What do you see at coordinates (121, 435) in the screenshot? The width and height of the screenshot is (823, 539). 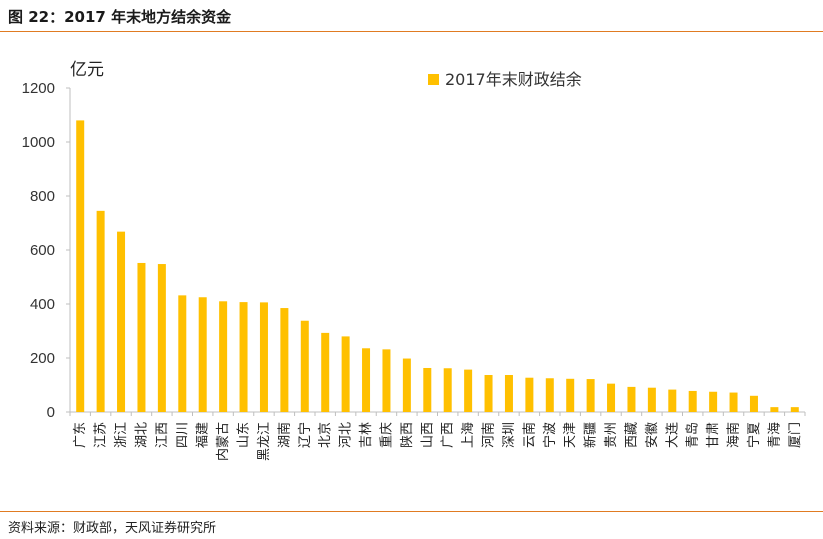 I see `x-category-label: 浙江` at bounding box center [121, 435].